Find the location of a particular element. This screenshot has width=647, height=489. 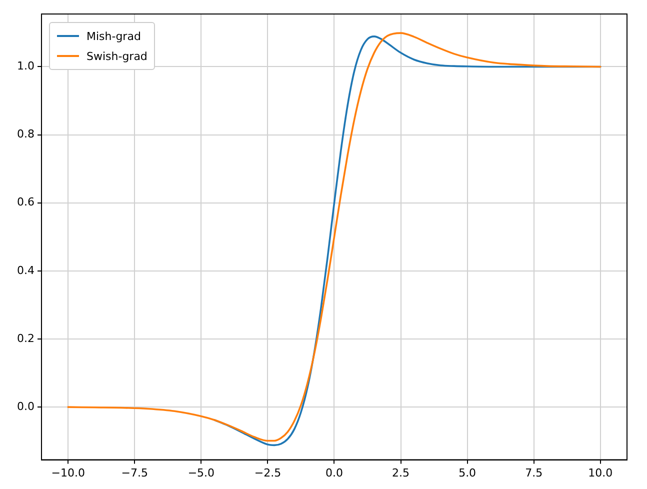

x-tick-label: 2.5 is located at coordinates (401, 473).